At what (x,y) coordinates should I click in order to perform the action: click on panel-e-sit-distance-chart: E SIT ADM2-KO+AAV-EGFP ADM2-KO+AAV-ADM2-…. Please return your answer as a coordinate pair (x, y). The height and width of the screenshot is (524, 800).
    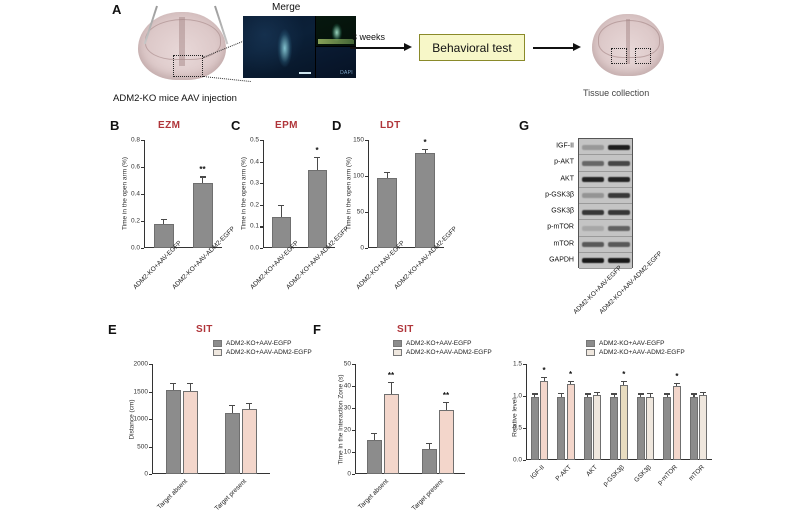
    Looking at the image, I should click on (210, 420).